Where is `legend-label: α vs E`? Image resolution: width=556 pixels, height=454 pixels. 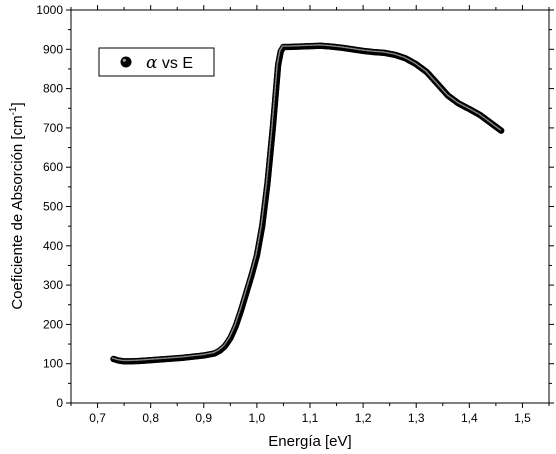
legend-label: α vs E is located at coordinates (169, 63).